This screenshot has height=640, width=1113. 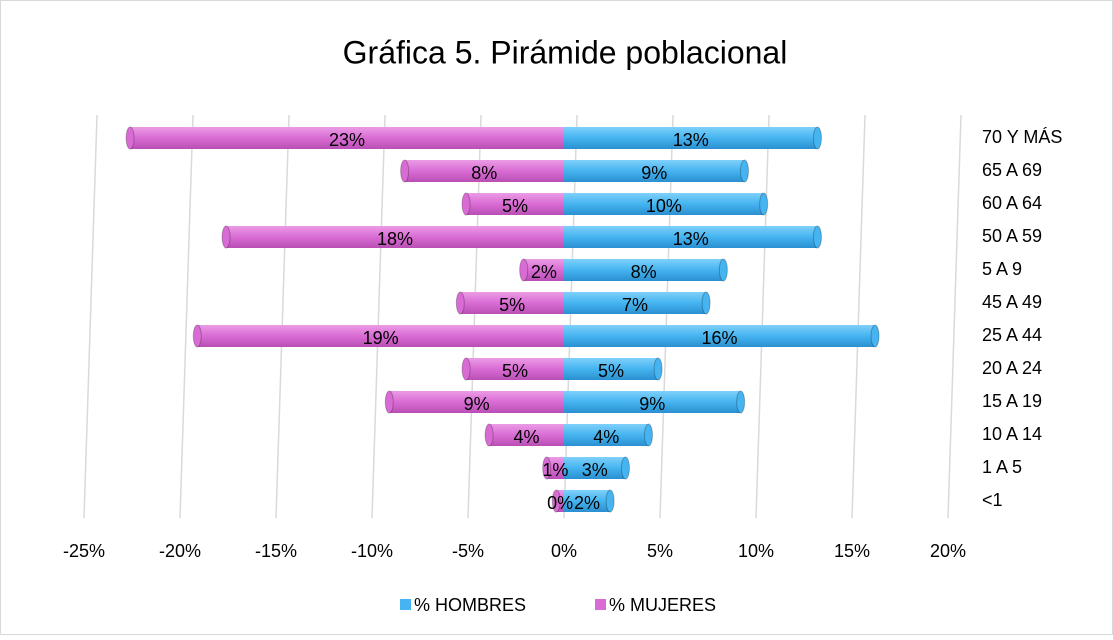 What do you see at coordinates (852, 551) in the screenshot?
I see `x-tick-label: 15%` at bounding box center [852, 551].